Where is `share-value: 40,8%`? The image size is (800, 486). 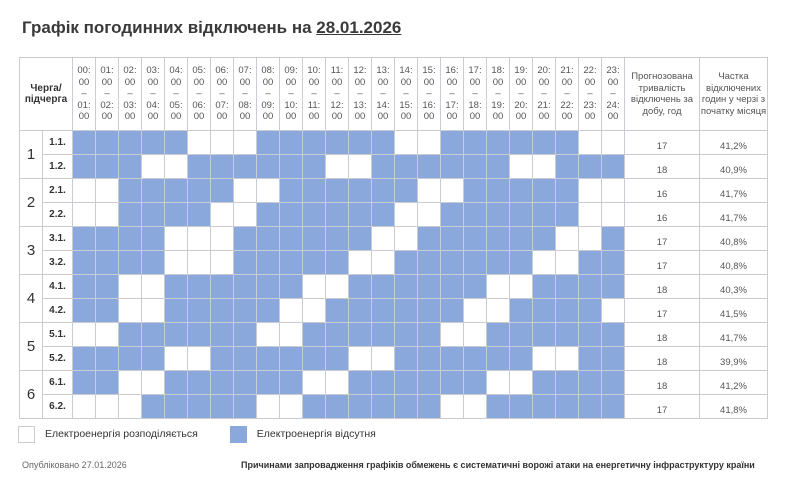 share-value: 40,8% is located at coordinates (733, 238).